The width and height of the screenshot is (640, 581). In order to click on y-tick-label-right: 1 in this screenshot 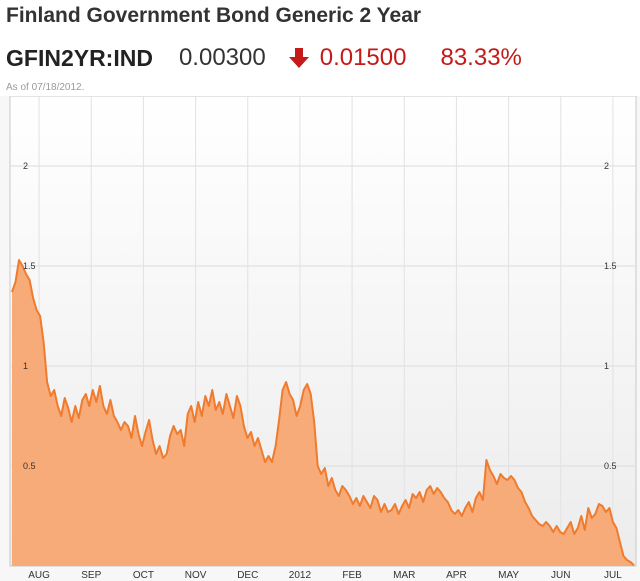, I will do `click(606, 366)`.